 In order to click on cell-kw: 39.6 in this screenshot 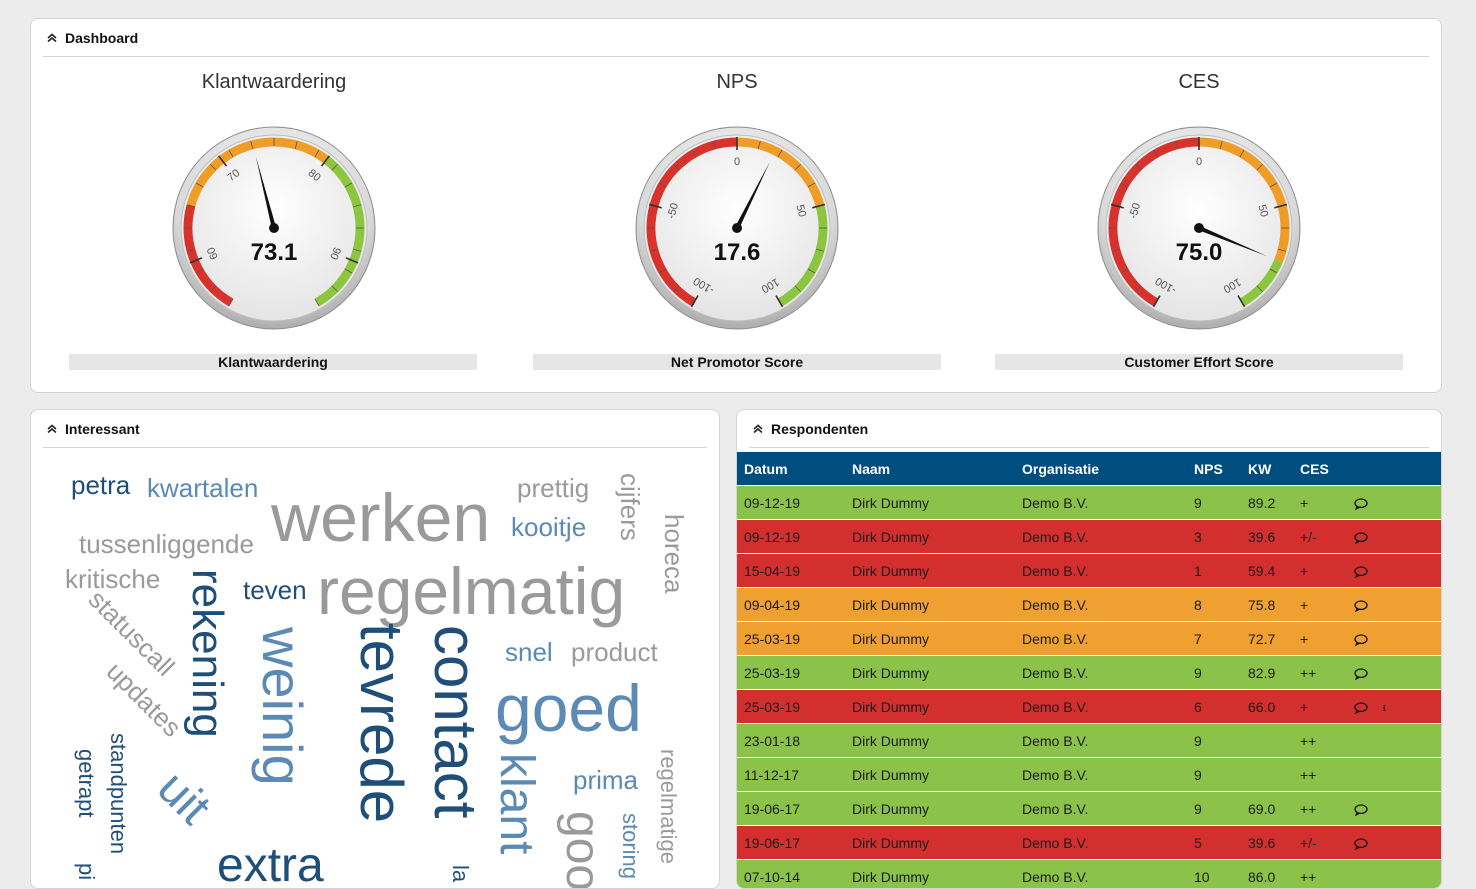, I will do `click(1274, 843)`.